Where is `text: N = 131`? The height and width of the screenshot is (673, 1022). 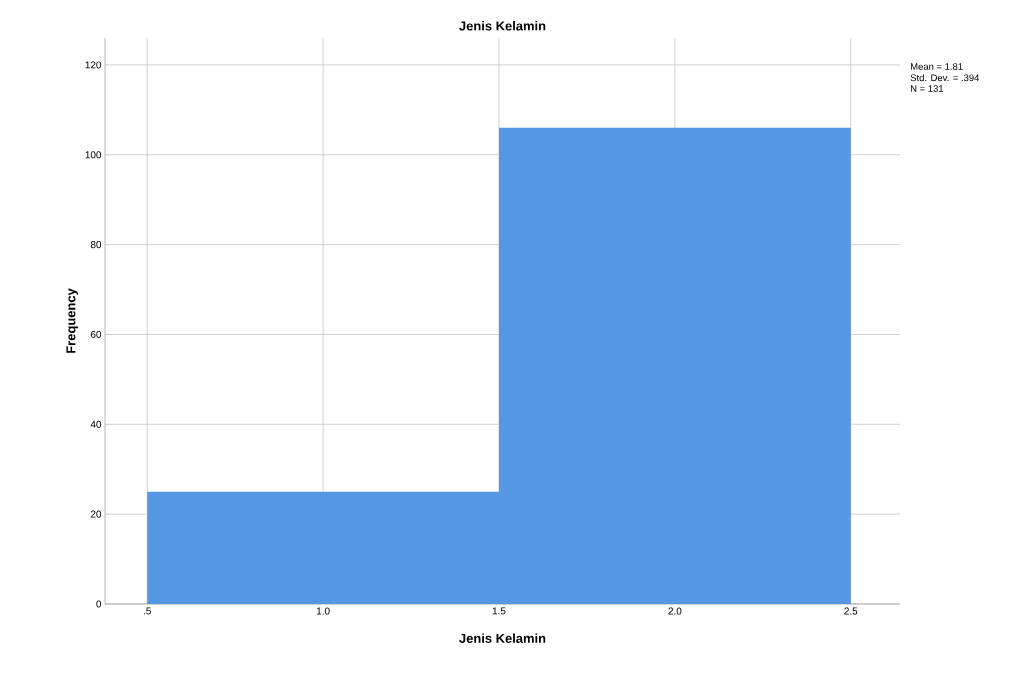 text: N = 131 is located at coordinates (927, 88).